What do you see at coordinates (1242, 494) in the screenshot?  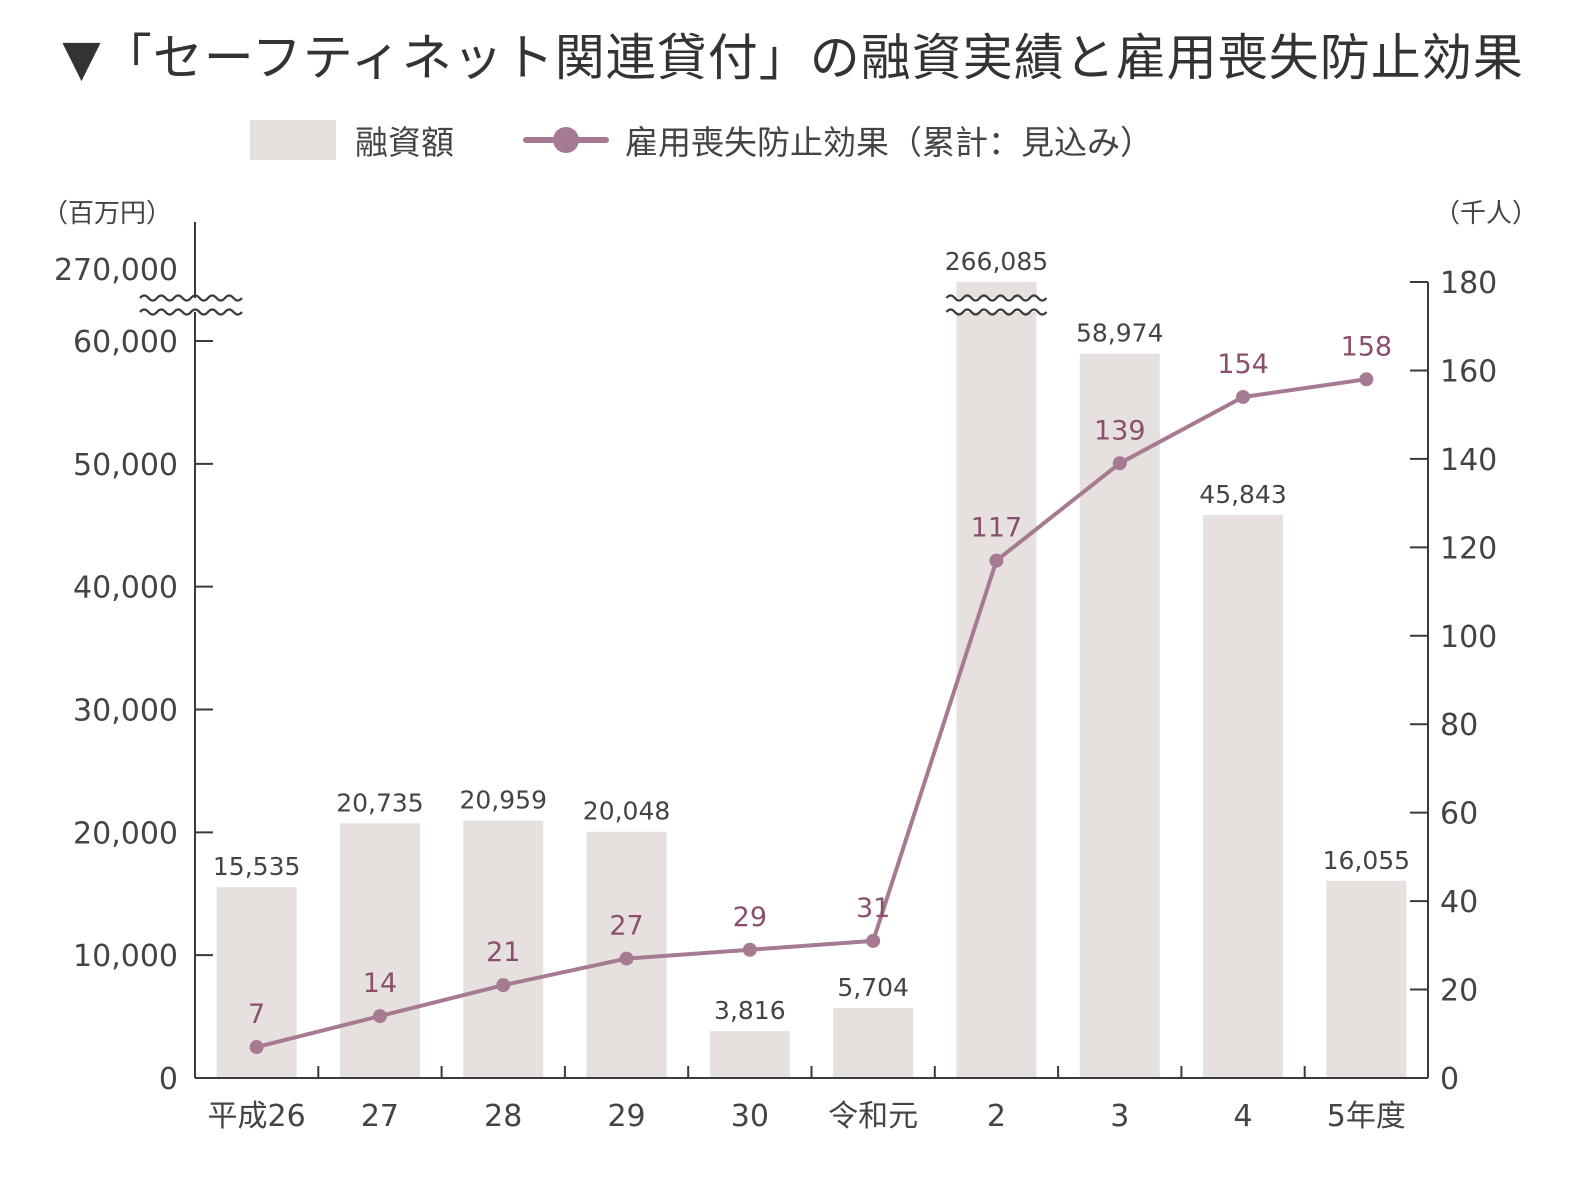 I see `bar-label-8: 45,843` at bounding box center [1242, 494].